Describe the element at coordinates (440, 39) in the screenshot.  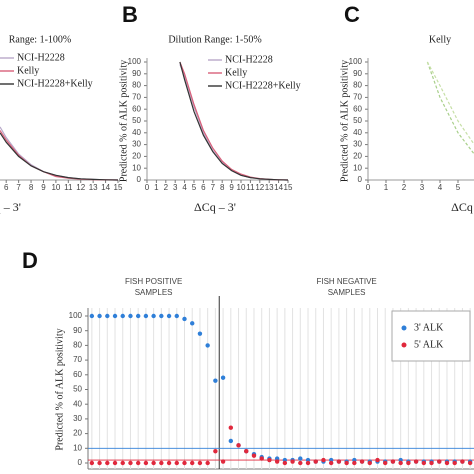
I see `chart-title: Kelly` at that location.